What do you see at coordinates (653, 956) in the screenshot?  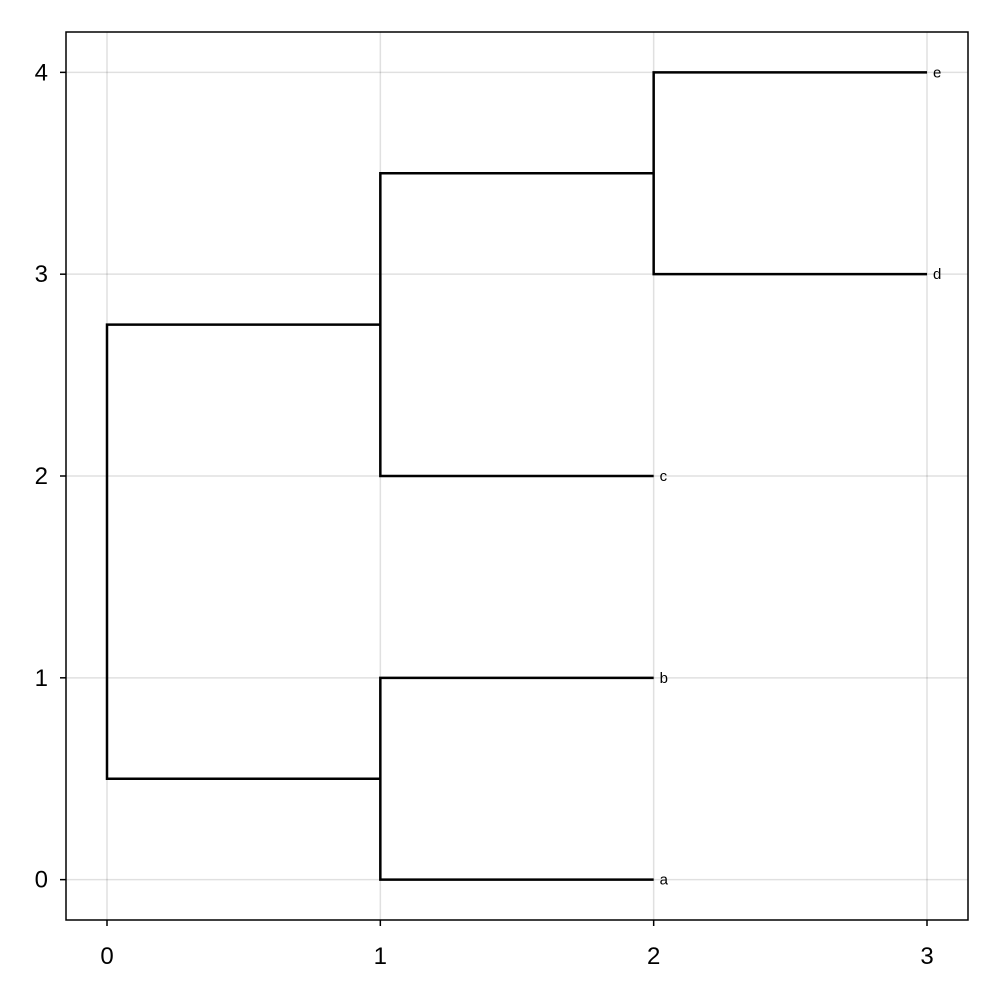 I see `x-tick-label-2: 2` at bounding box center [653, 956].